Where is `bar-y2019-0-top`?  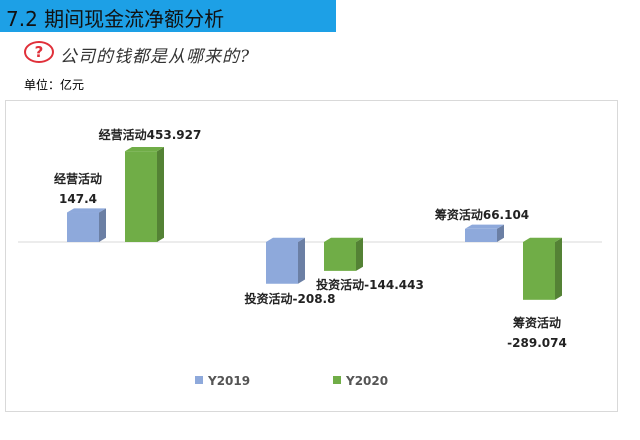
bar-y2019-0-top is located at coordinates (86, 210).